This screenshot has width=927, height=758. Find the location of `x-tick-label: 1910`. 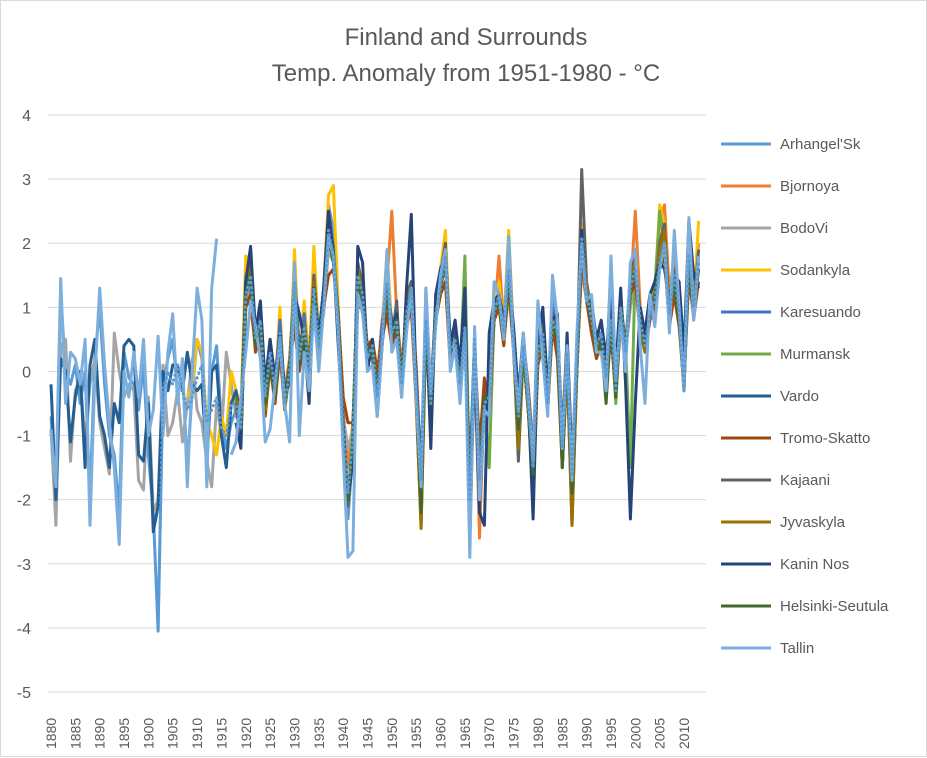

x-tick-label: 1910 is located at coordinates (197, 733).